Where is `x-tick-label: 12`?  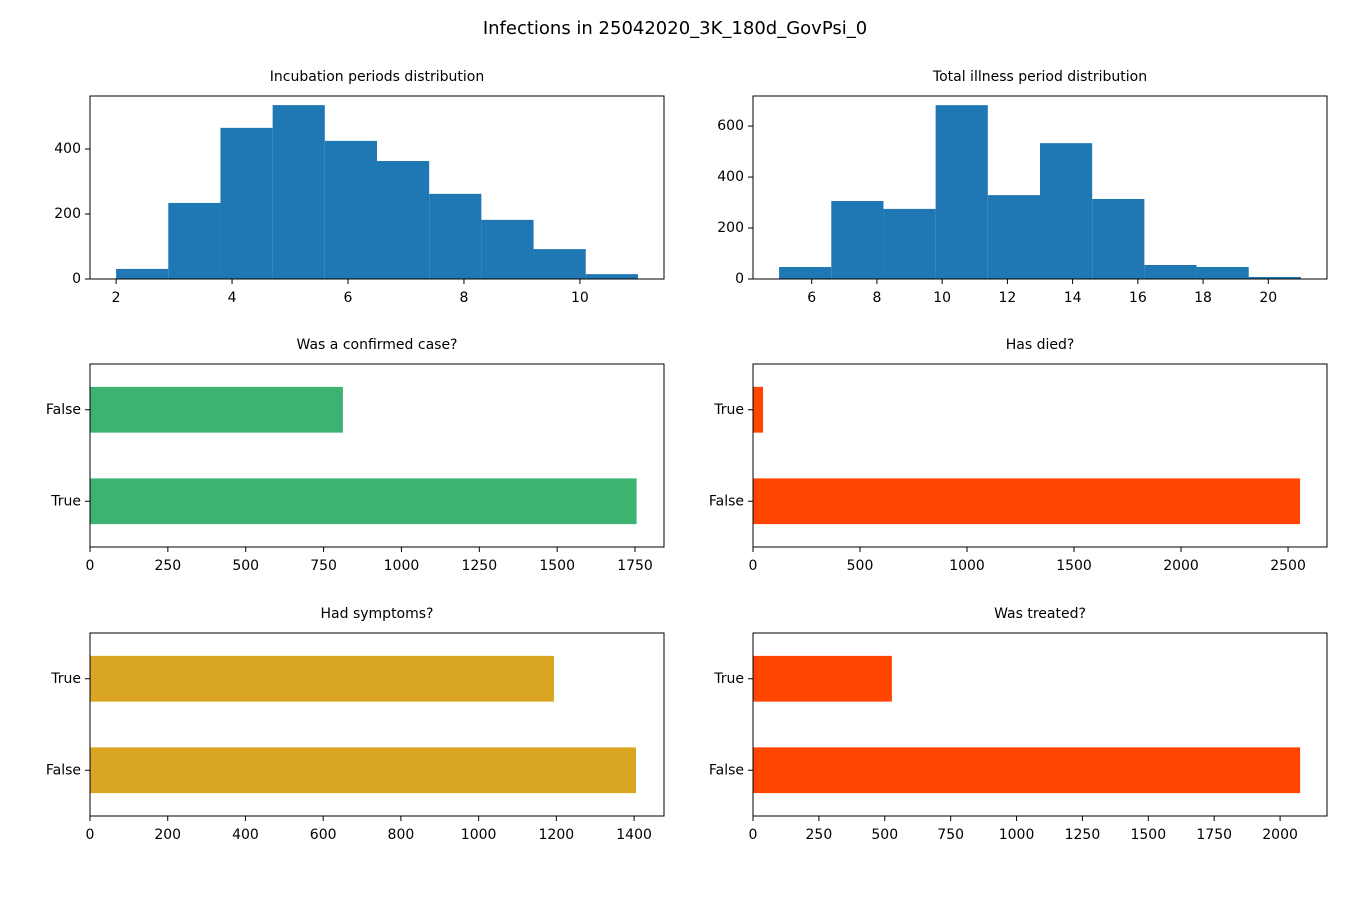
x-tick-label: 12 is located at coordinates (1007, 298).